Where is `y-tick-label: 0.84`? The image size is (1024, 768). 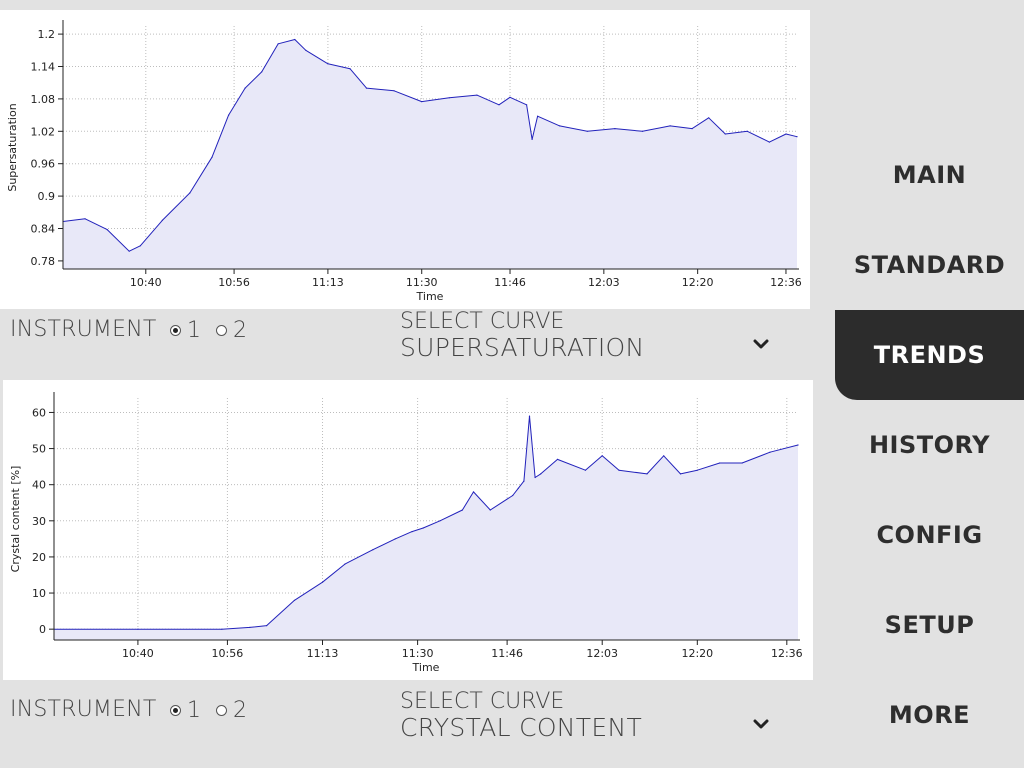 y-tick-label: 0.84 is located at coordinates (43, 229).